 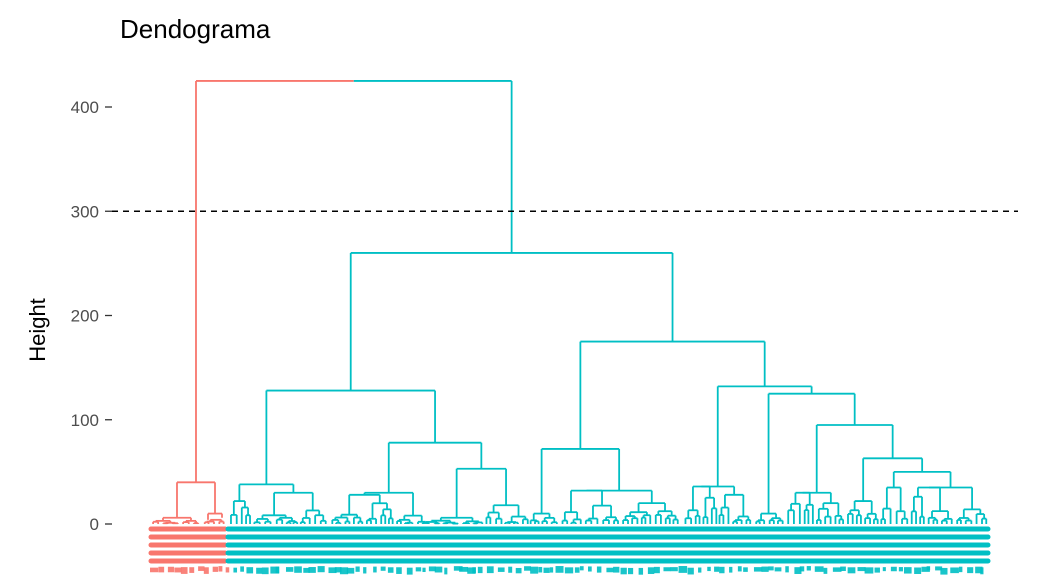 What do you see at coordinates (85, 211) in the screenshot?
I see `y-tick-label: 300` at bounding box center [85, 211].